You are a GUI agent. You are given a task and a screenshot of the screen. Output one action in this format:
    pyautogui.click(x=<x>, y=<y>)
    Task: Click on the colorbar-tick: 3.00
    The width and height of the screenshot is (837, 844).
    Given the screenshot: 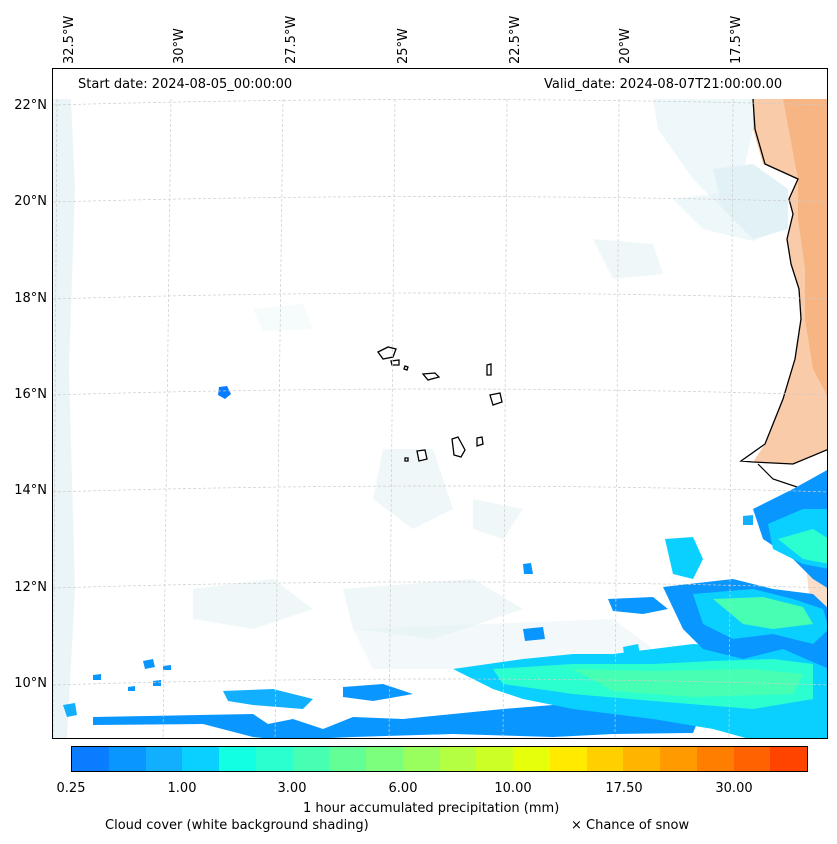 What is the action you would take?
    pyautogui.click(x=292, y=788)
    